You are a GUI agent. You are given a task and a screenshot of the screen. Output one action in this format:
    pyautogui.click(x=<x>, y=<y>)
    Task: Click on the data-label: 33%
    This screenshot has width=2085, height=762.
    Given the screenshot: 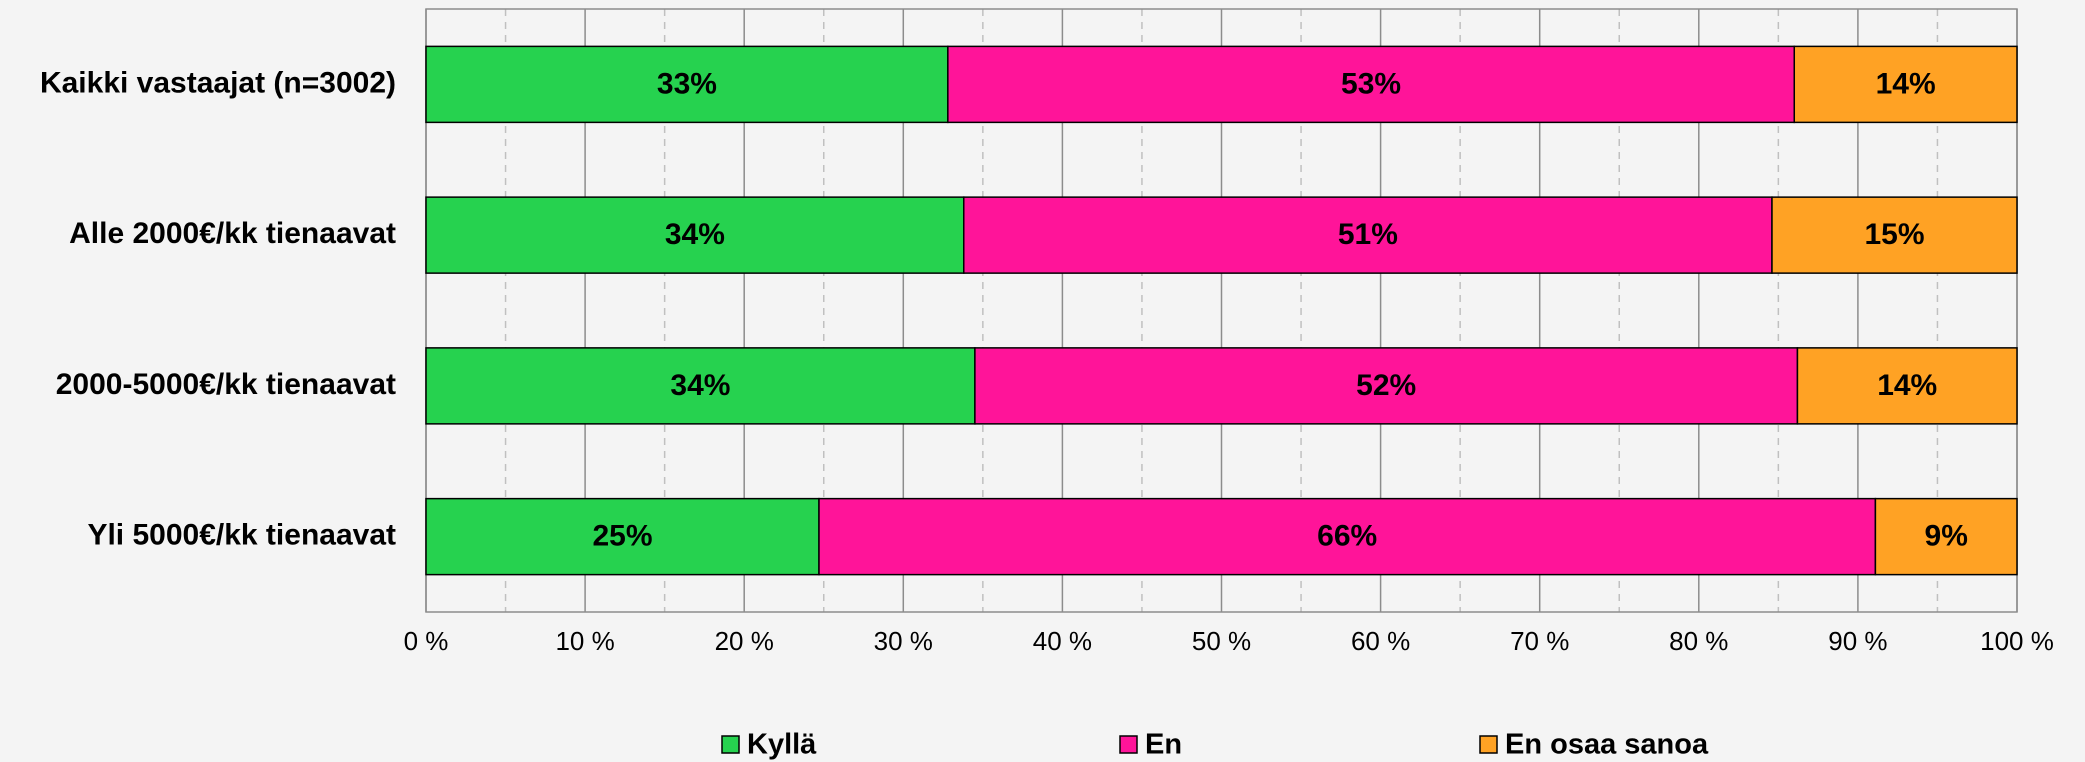 What is the action you would take?
    pyautogui.click(x=687, y=83)
    